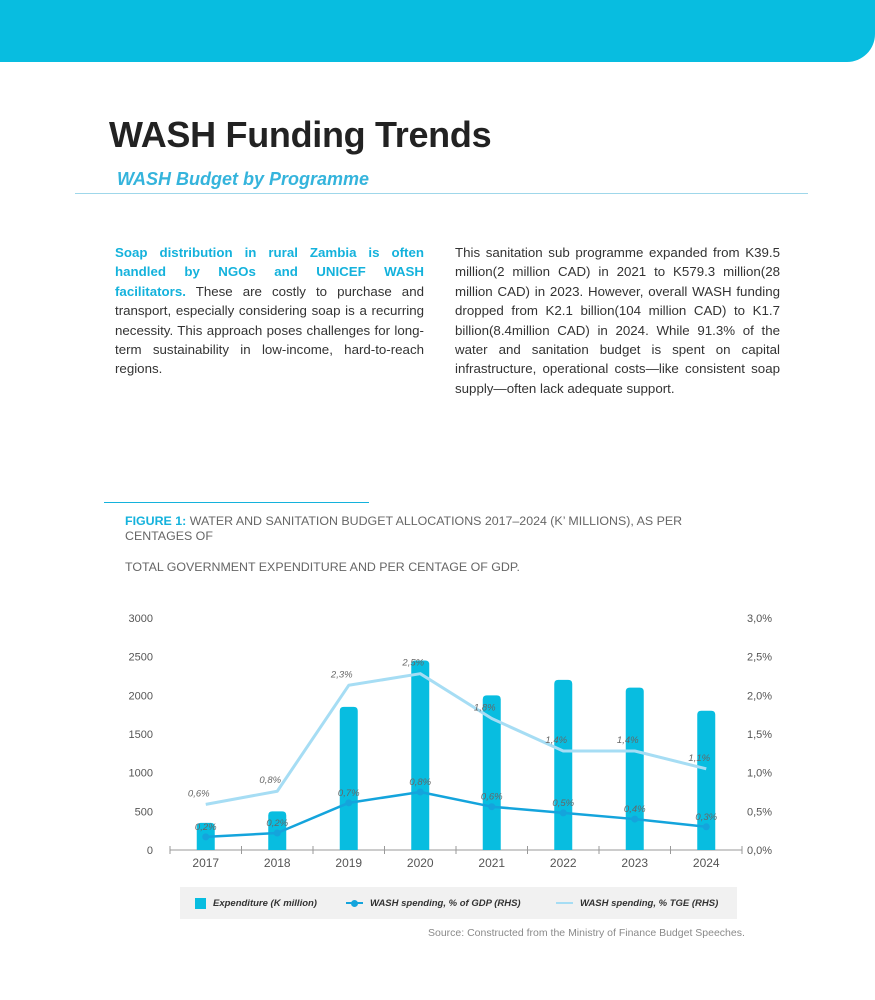 The width and height of the screenshot is (875, 1000). What do you see at coordinates (485, 708) in the screenshot?
I see `tge-data-label: 1,8%` at bounding box center [485, 708].